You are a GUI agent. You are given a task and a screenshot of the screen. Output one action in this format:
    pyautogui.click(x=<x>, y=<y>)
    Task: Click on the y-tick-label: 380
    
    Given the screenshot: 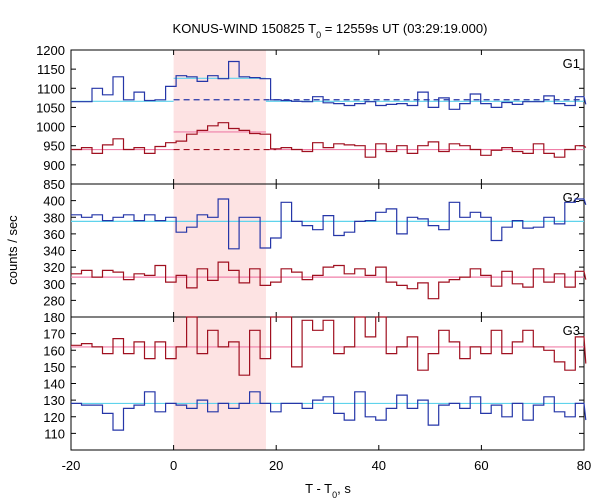 What is the action you would take?
    pyautogui.click(x=54, y=217)
    